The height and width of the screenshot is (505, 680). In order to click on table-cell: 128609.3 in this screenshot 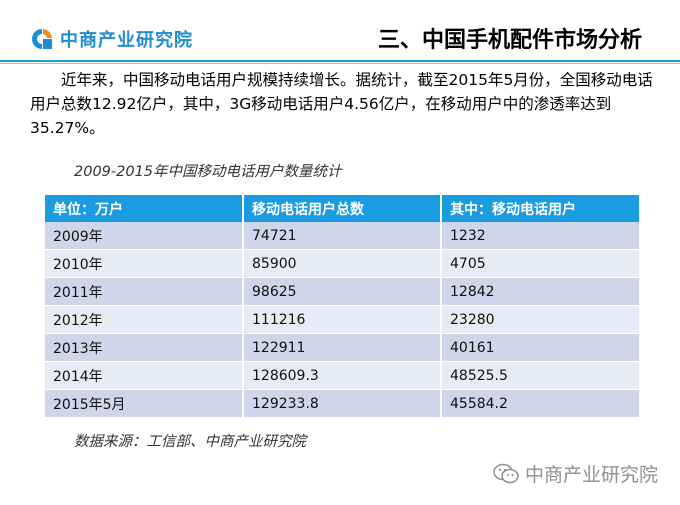, I will do `click(342, 375)`.